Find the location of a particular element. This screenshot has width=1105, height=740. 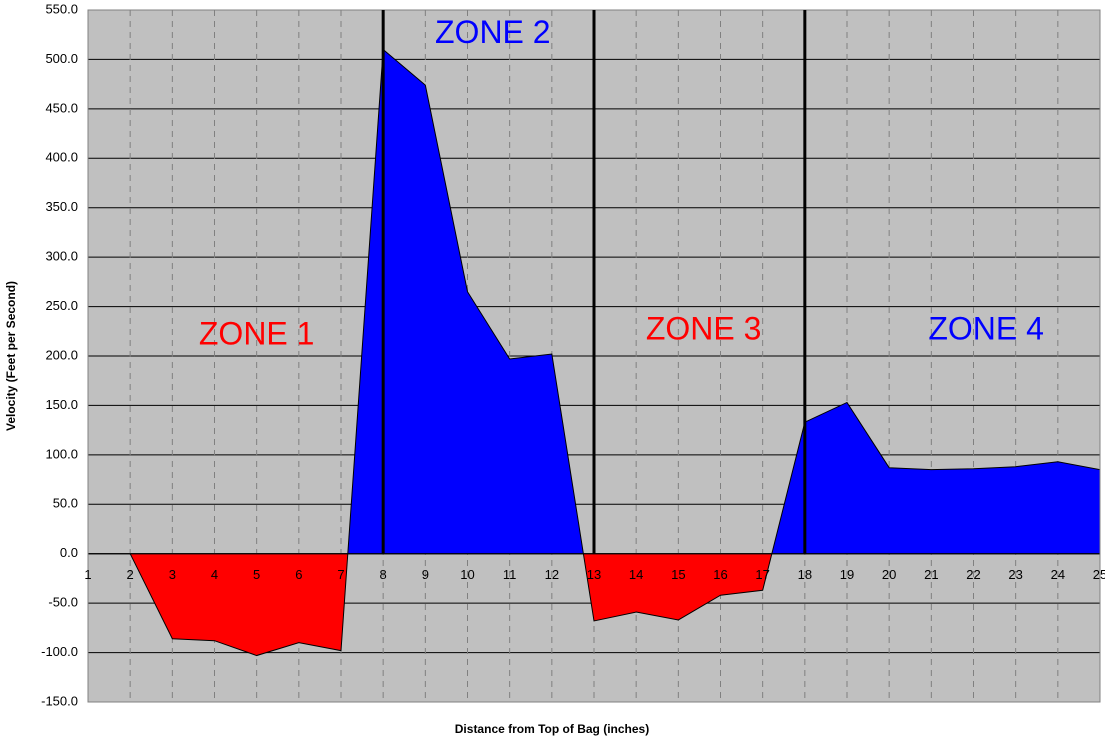

x-tick-label: 23 is located at coordinates (1015, 574).